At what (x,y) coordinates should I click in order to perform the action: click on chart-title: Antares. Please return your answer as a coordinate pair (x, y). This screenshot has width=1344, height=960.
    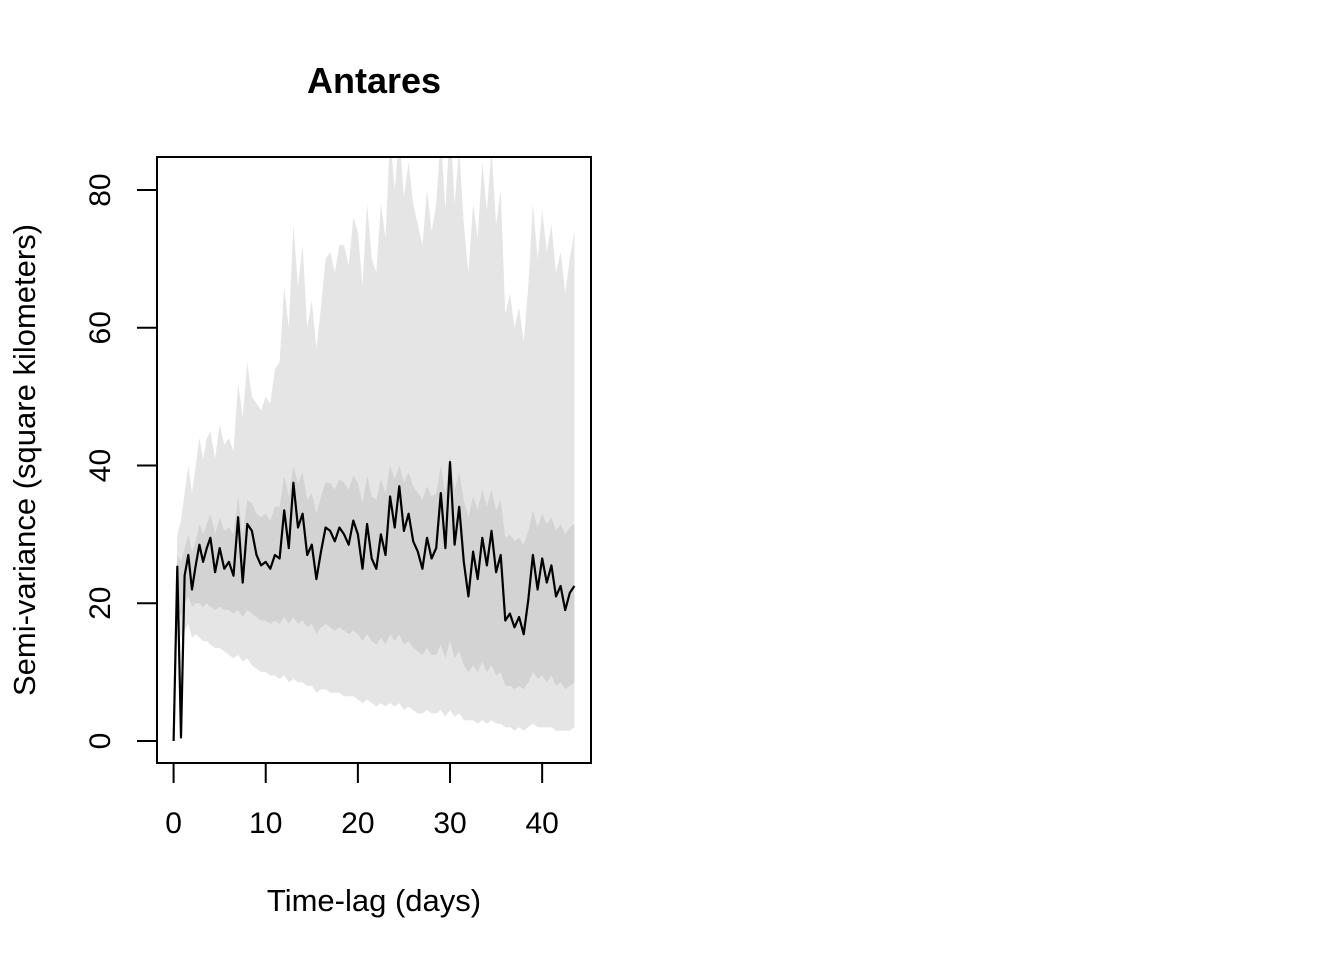
    Looking at the image, I should click on (374, 80).